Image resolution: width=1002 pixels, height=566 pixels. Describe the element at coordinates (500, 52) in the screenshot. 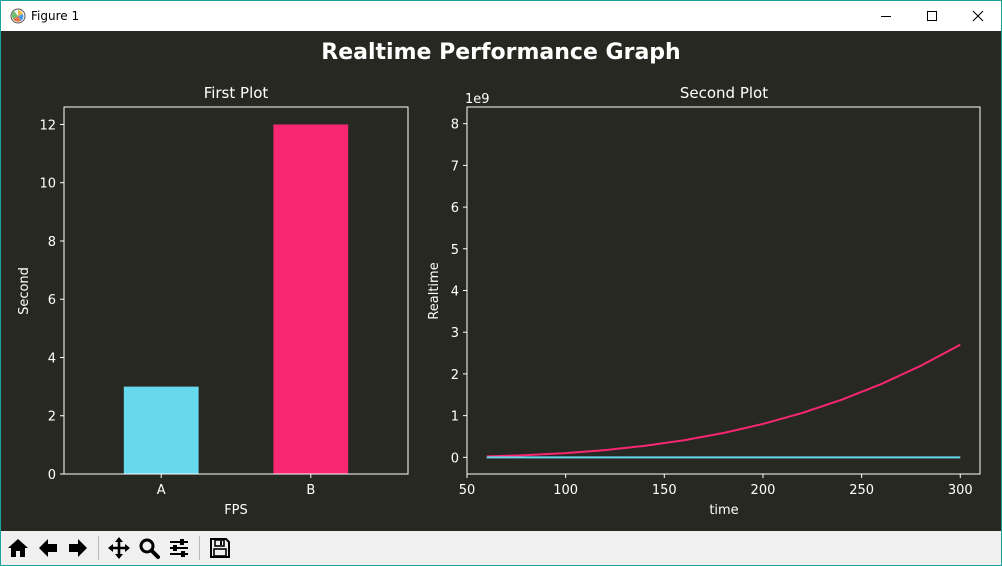

I see `figure-suptitle: Realtime Performance Graph` at that location.